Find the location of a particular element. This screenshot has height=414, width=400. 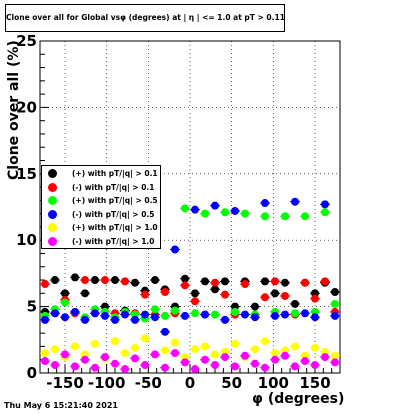

legend-label: (+) with pT/|q| > 0.1 is located at coordinates (115, 173).